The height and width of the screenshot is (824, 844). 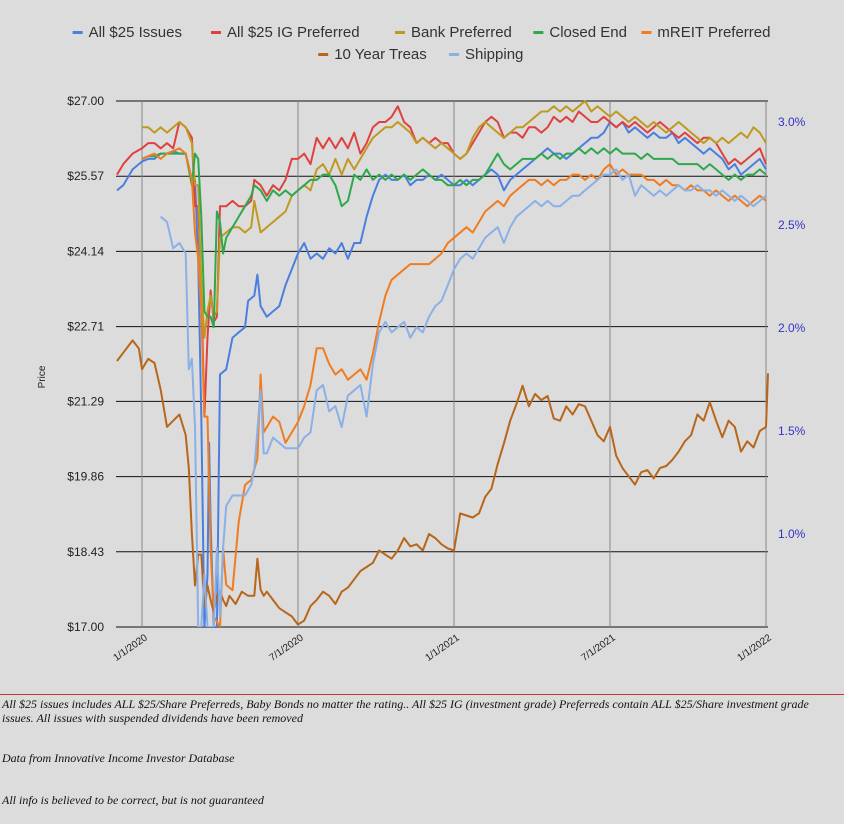 What do you see at coordinates (461, 32) in the screenshot?
I see `legend-label-bank-preferred: Bank Preferred` at bounding box center [461, 32].